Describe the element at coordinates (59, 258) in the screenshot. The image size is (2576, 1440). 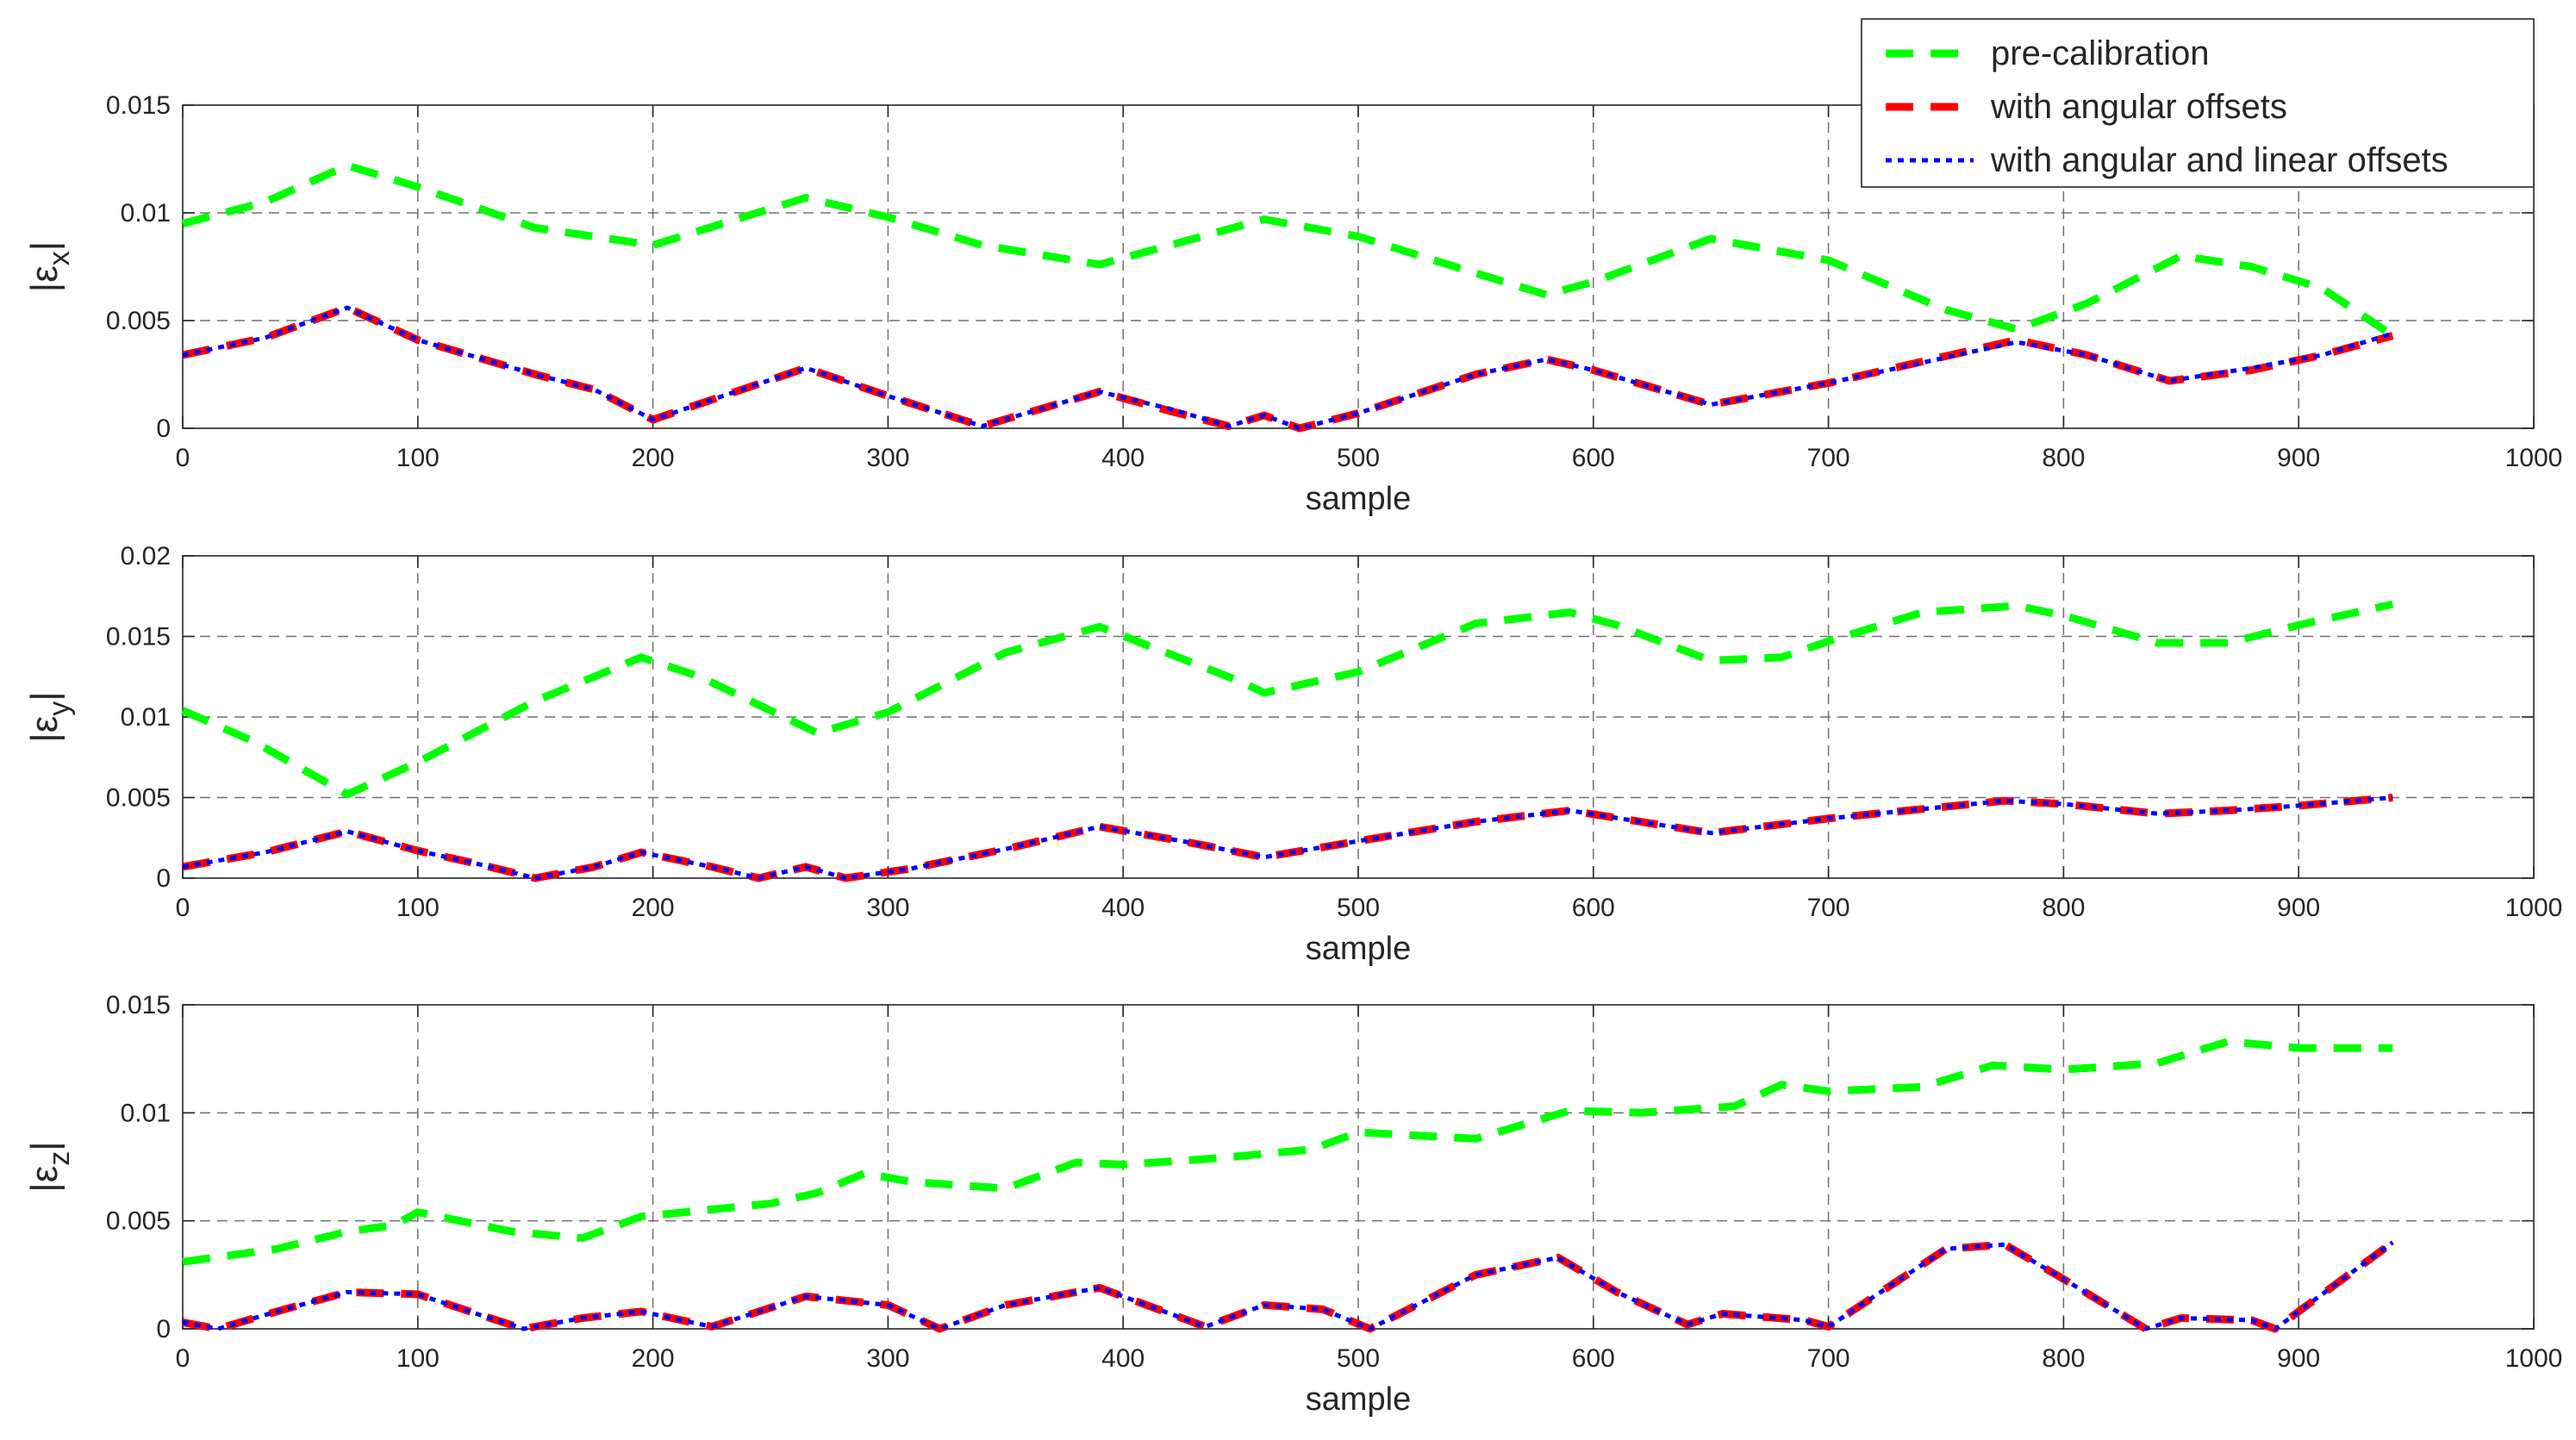
I see `y-axis-label-sub: x` at that location.